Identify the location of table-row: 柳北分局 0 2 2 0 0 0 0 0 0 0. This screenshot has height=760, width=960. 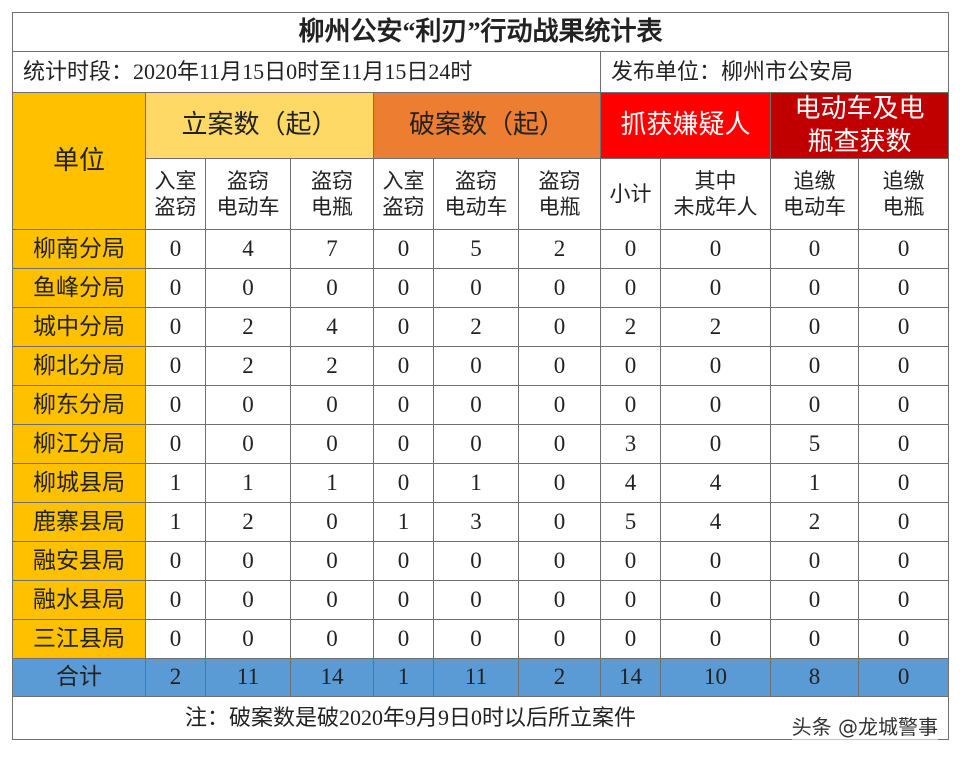
(481, 366).